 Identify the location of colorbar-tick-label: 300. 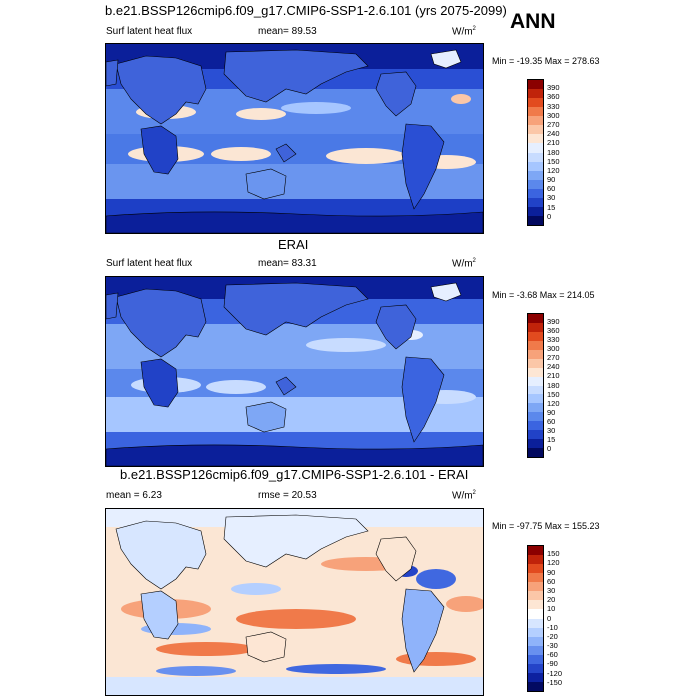
(553, 115).